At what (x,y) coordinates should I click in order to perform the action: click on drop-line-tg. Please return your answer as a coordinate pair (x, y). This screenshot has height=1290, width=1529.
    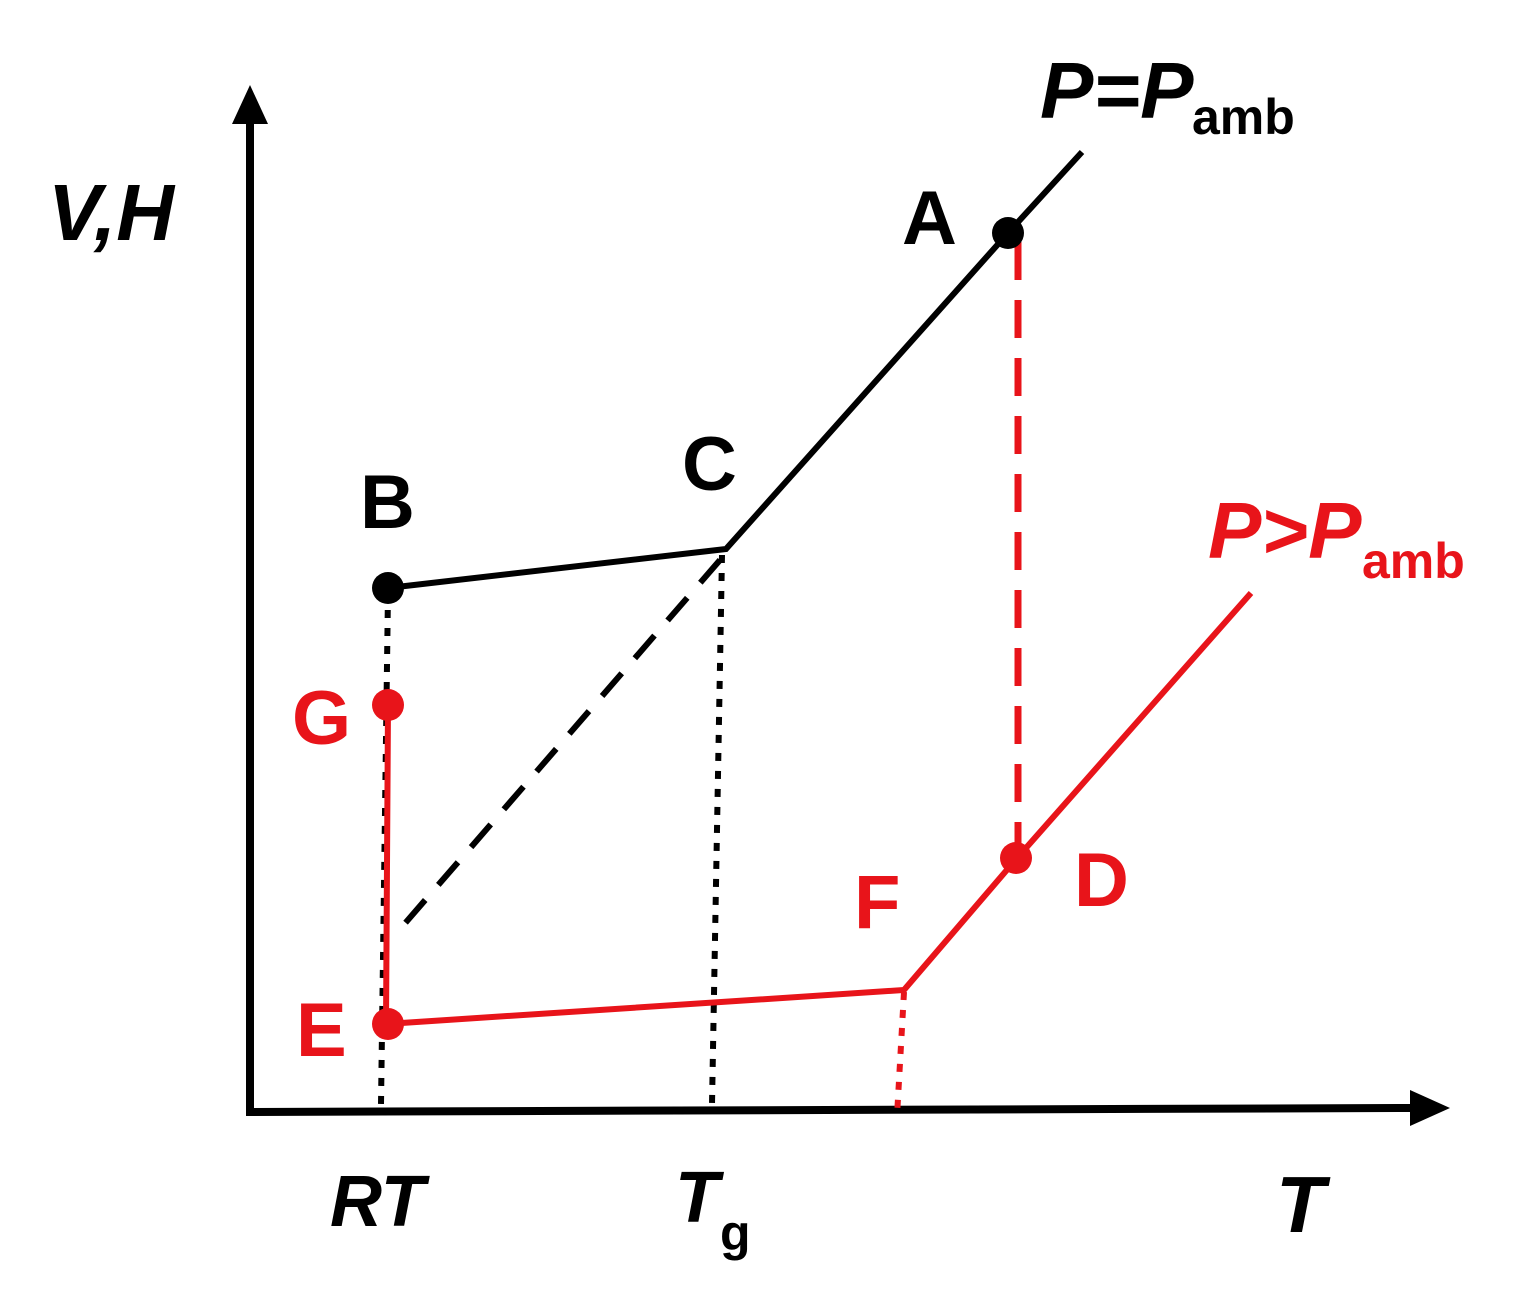
    Looking at the image, I should click on (717, 829).